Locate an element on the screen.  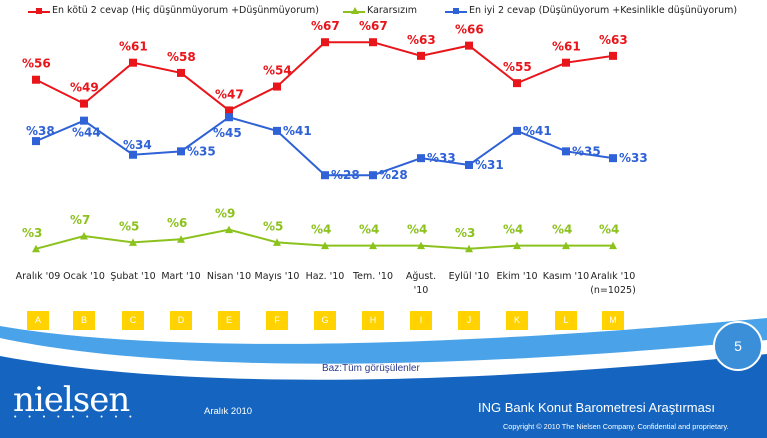
data-label-worst-1: %49 is located at coordinates (84, 88).